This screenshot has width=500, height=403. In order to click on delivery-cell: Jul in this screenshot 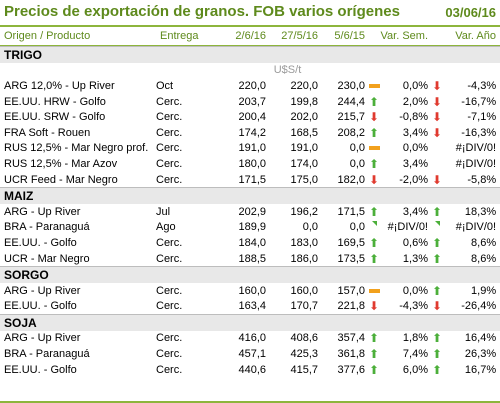, I will do `click(163, 211)`.